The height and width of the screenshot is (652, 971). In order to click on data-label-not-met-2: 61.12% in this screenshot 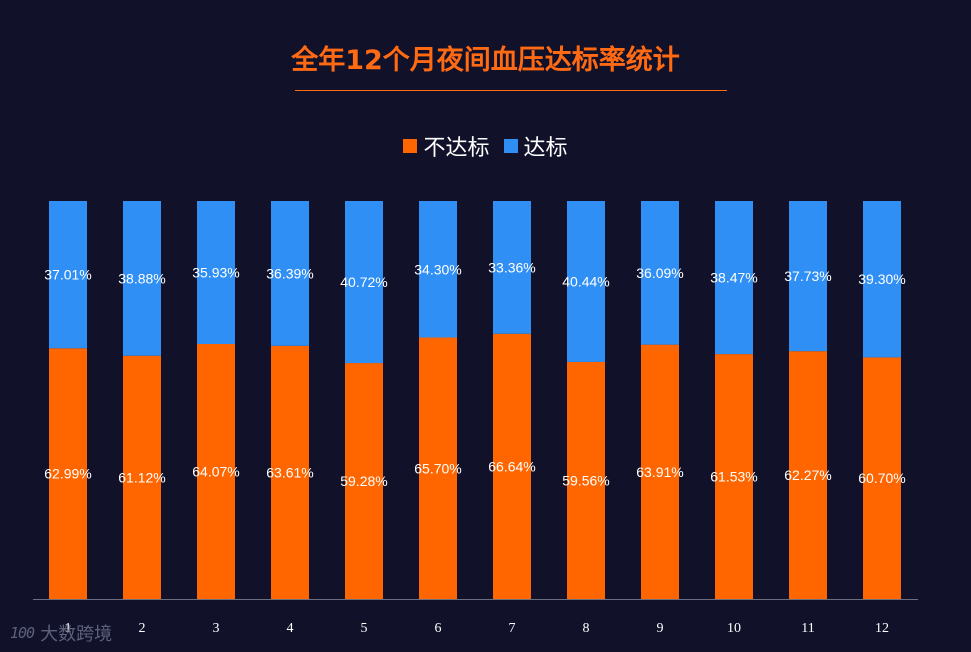, I will do `click(141, 477)`.